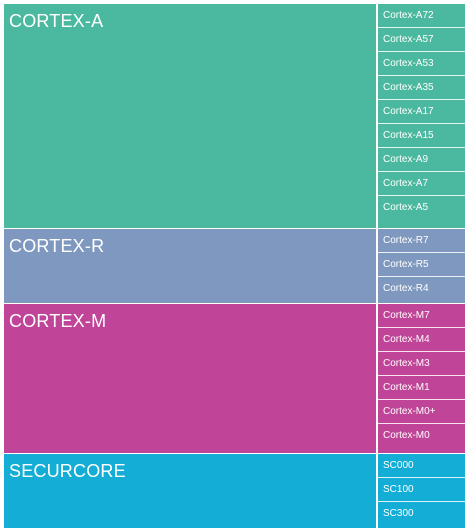 This screenshot has width=469, height=531. I want to click on core-item: Cortex-M1, so click(421, 388).